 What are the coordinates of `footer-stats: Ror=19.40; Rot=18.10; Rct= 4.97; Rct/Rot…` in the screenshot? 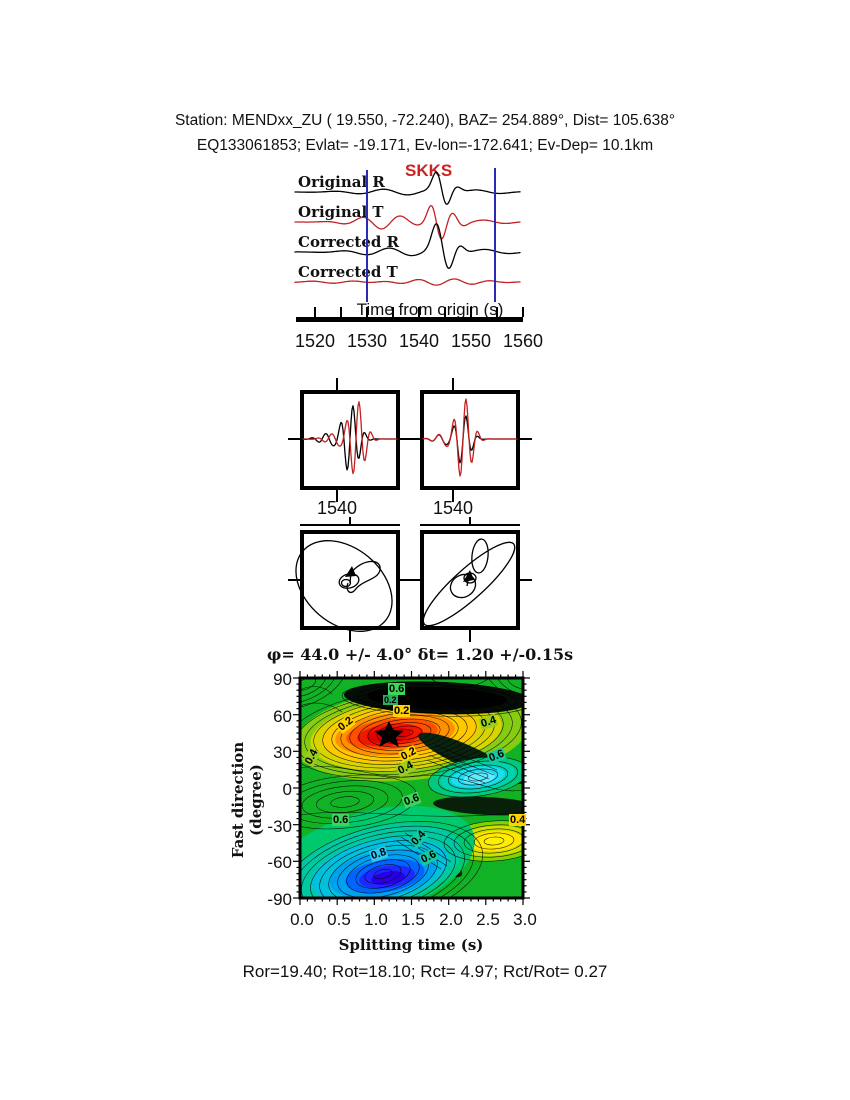 It's located at (425, 971).